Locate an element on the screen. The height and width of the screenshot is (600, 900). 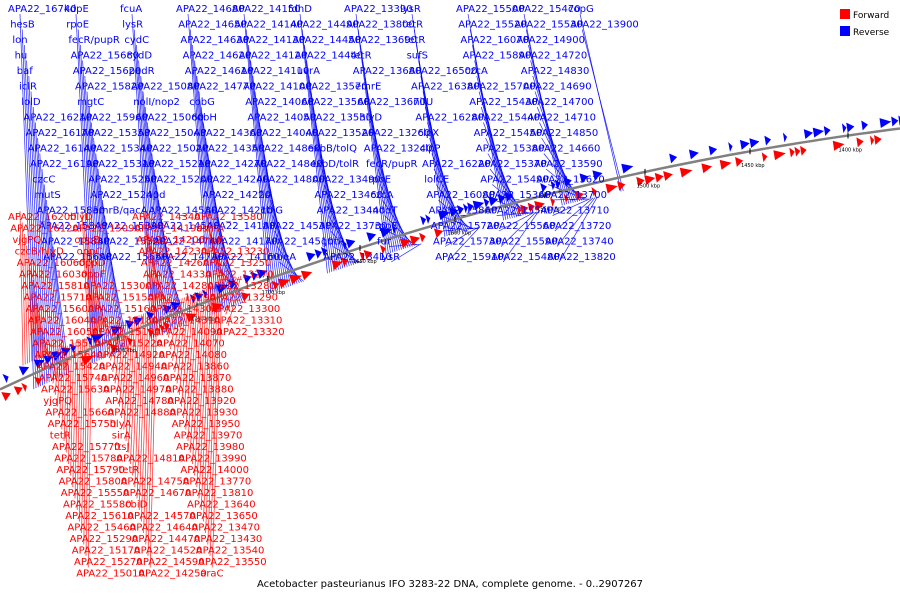
gene-label: APA22_15830 is located at coordinates (75, 242).